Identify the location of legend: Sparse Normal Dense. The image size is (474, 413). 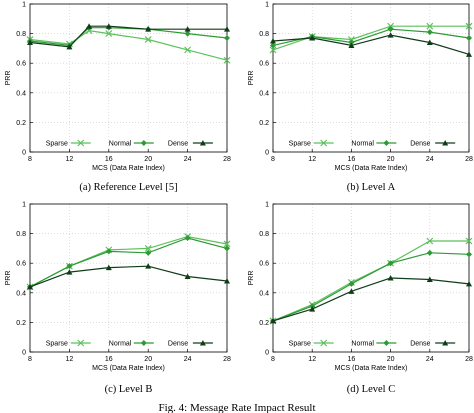
(129, 343).